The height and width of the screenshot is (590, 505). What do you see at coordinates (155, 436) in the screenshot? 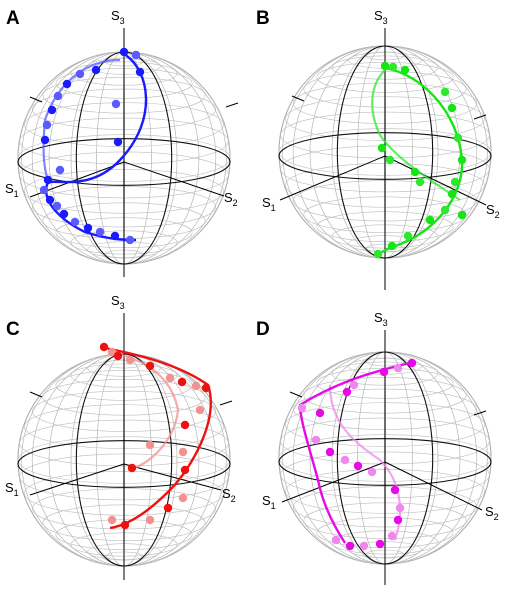
I see `trajectory-c` at bounding box center [155, 436].